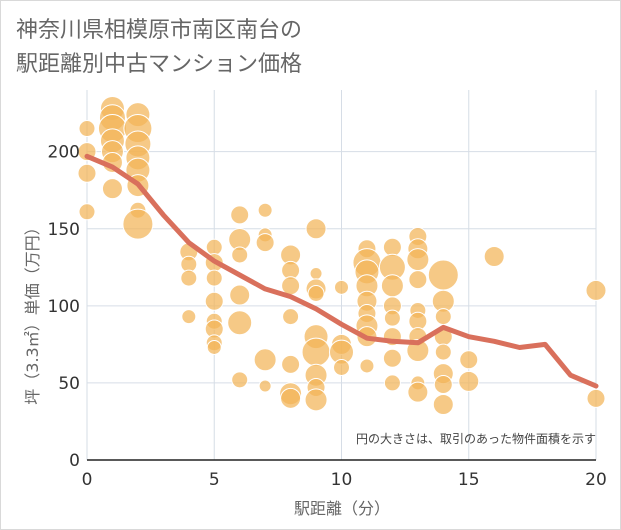 The height and width of the screenshot is (530, 621). I want to click on chart-title-line-2: 駅距離別中古マンション価格, so click(159, 64).